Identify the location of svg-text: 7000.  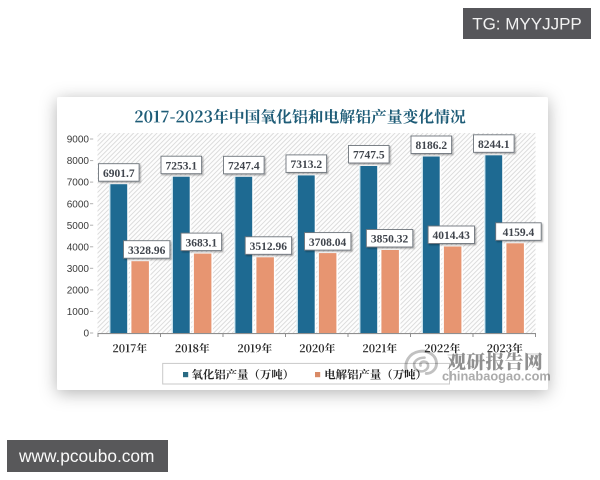
(78, 183).